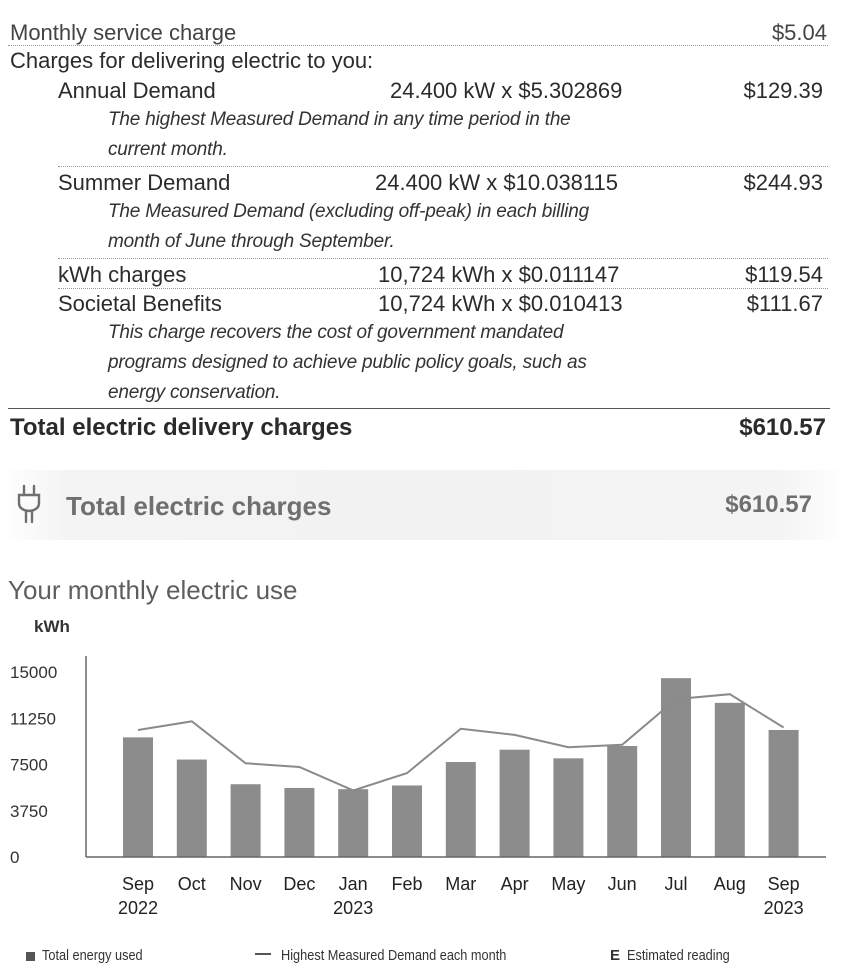 The height and width of the screenshot is (977, 847). Describe the element at coordinates (499, 274) in the screenshot. I see `kwh-charges-calc: 10,724 kWh x $0.011147` at that location.